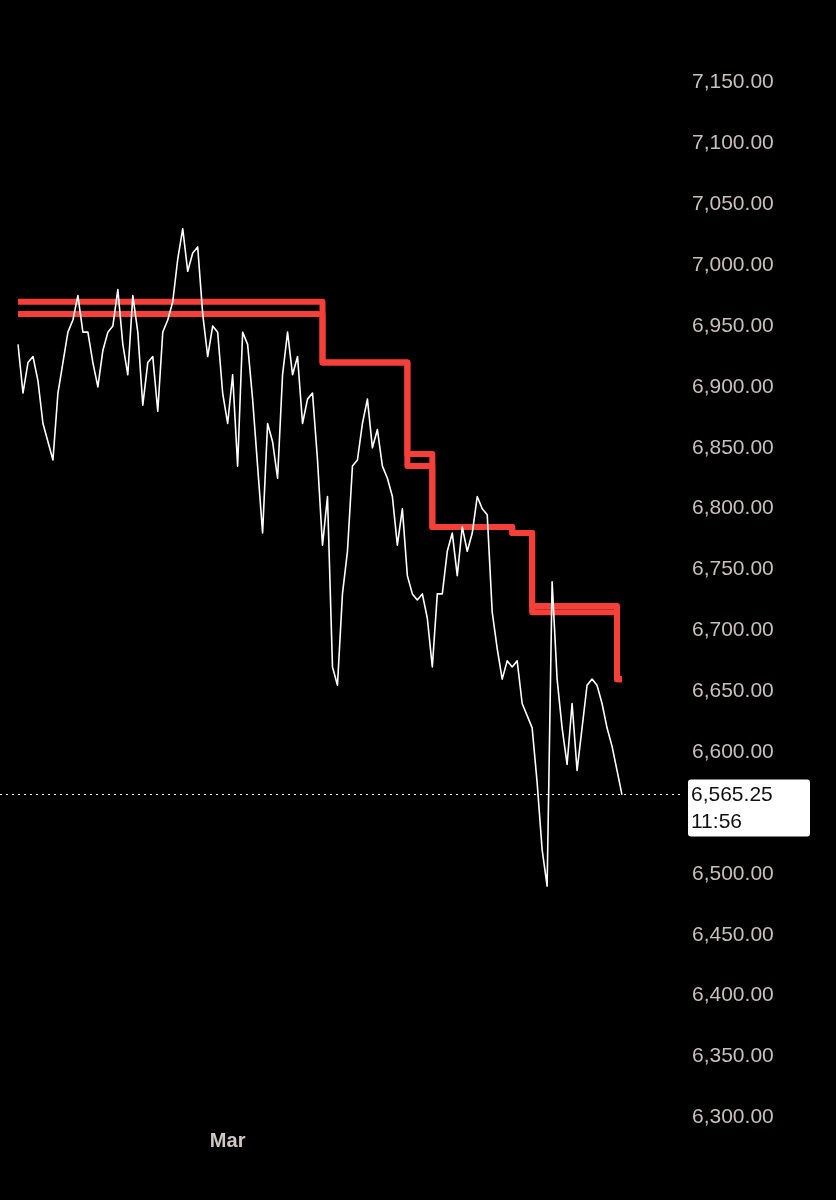  Describe the element at coordinates (733, 994) in the screenshot. I see `y-tick-label: 6,400.00` at that location.